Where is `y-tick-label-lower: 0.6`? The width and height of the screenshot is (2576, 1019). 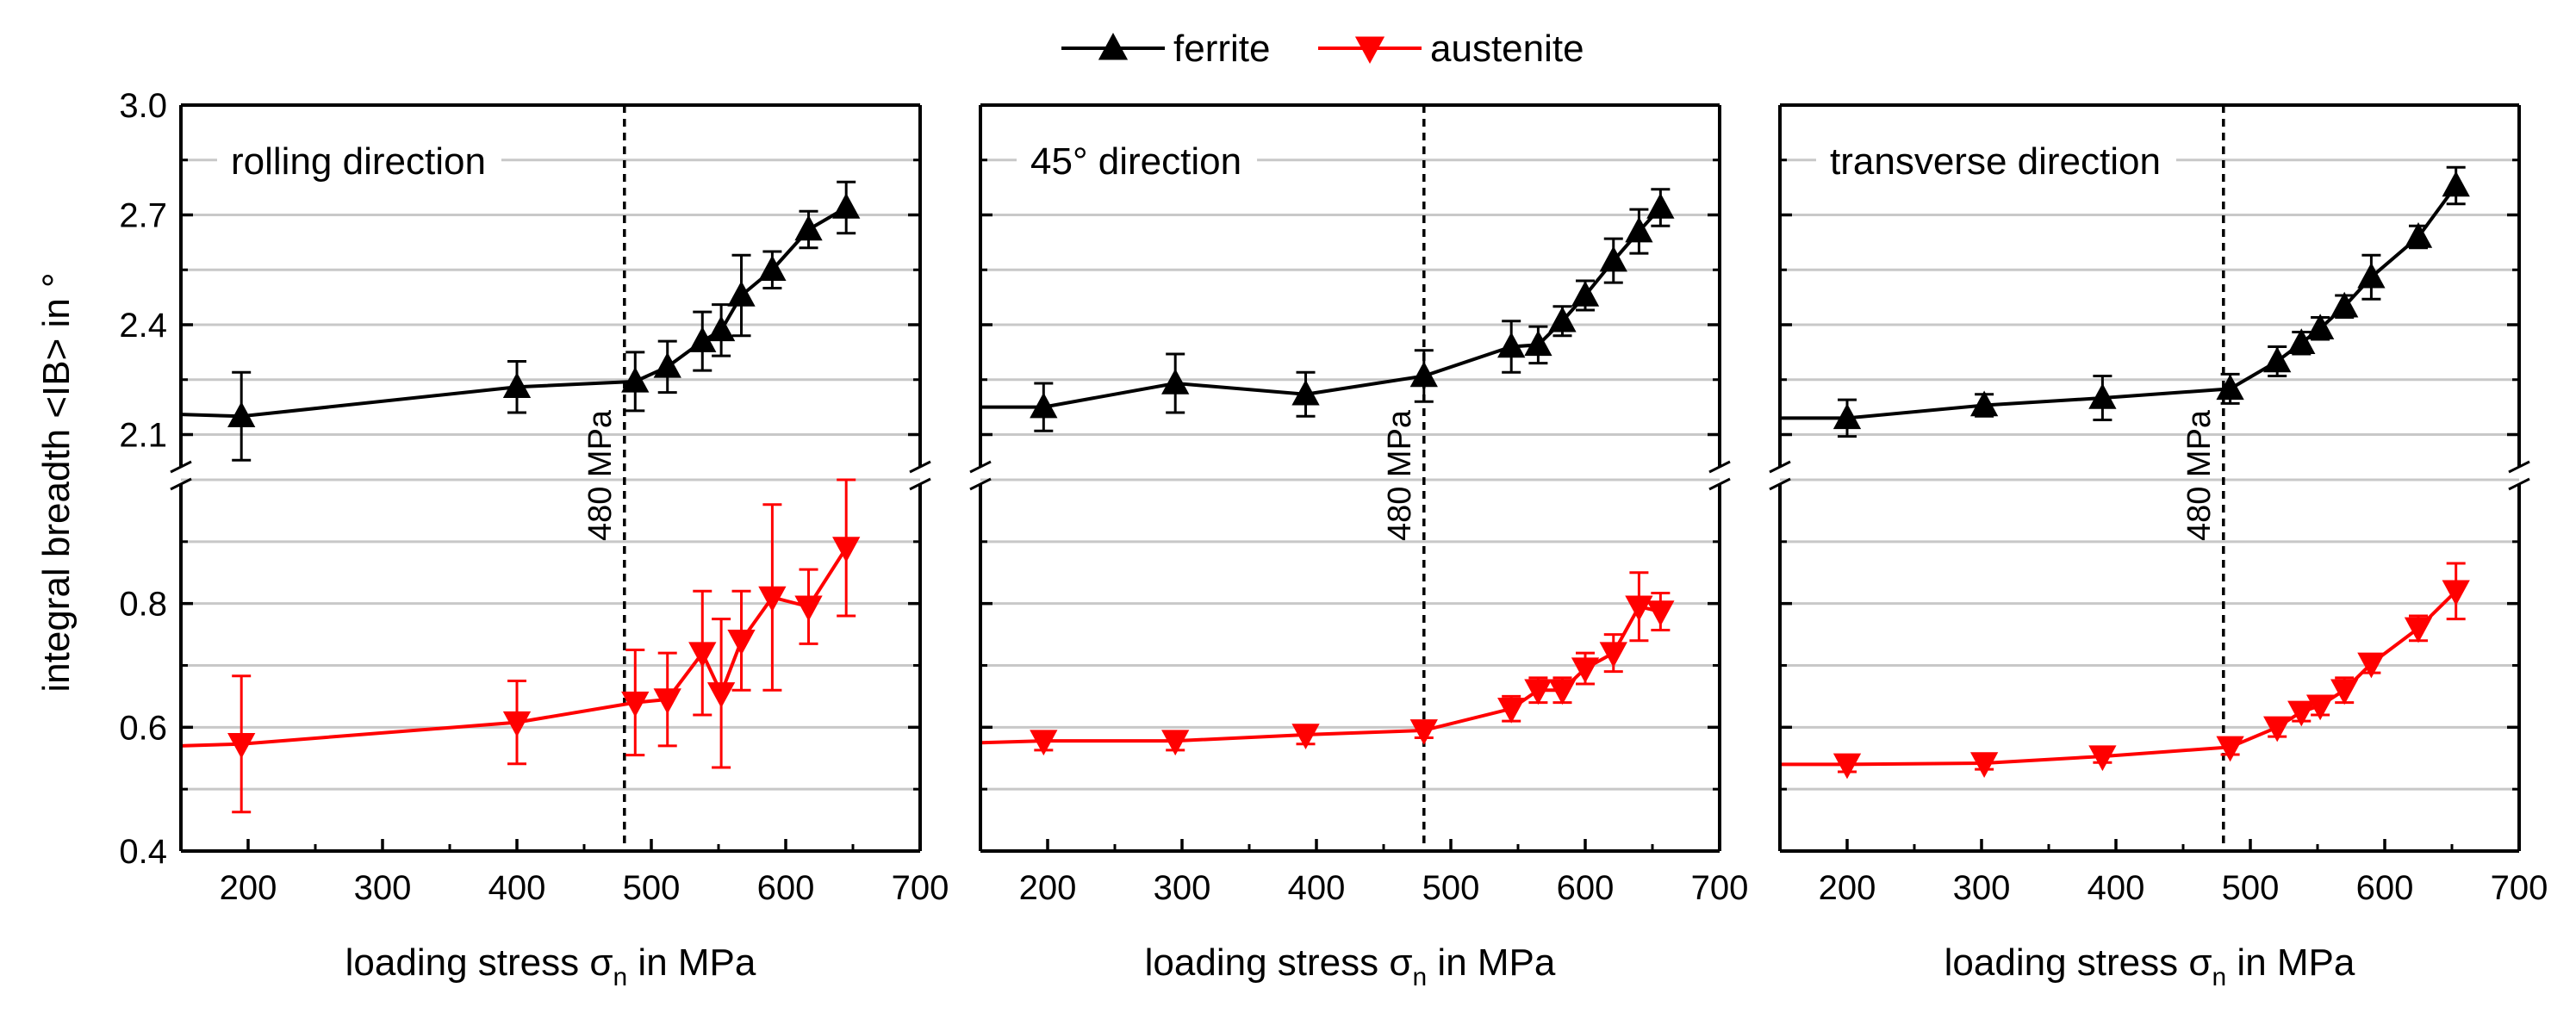
y-tick-label-lower: 0.6 is located at coordinates (143, 728).